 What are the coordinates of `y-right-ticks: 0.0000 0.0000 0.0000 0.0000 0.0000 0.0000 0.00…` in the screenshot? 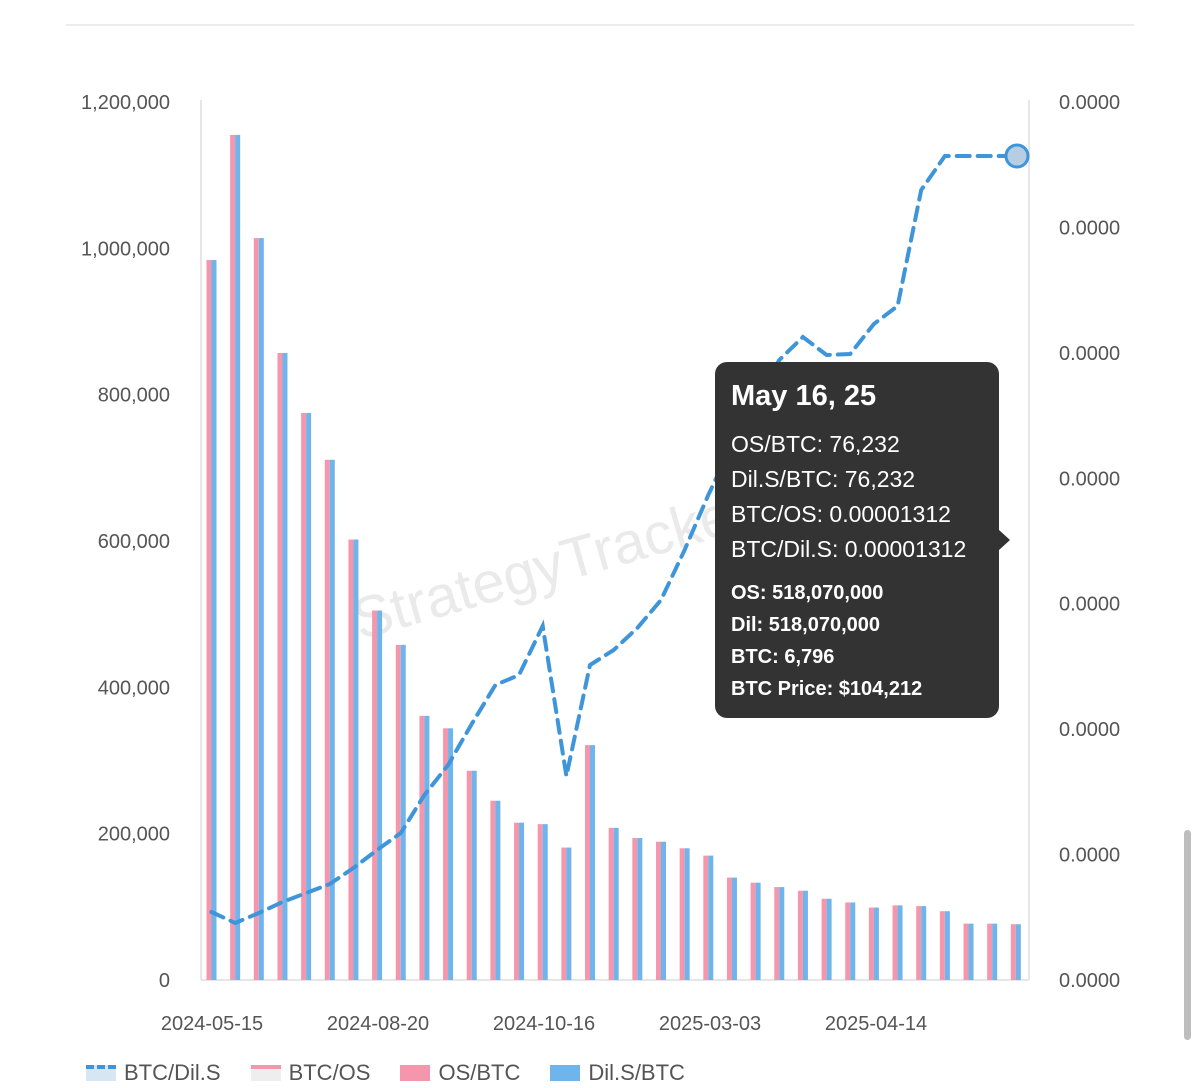 It's located at (1089, 542).